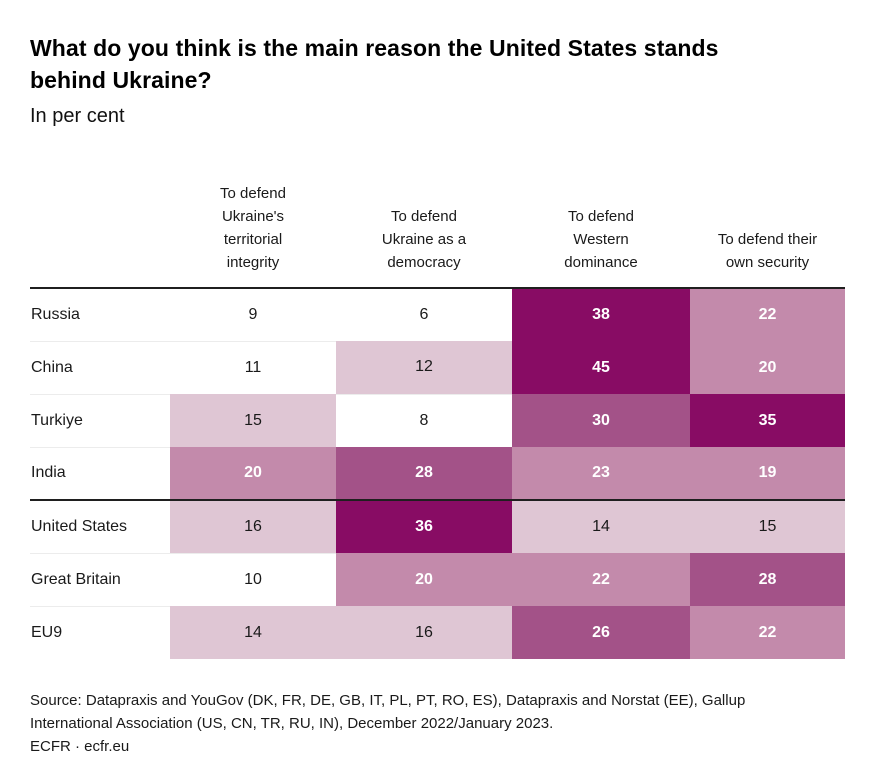 Image resolution: width=890 pixels, height=782 pixels. I want to click on credit-text: ECFR · ecfr.eu, so click(80, 746).